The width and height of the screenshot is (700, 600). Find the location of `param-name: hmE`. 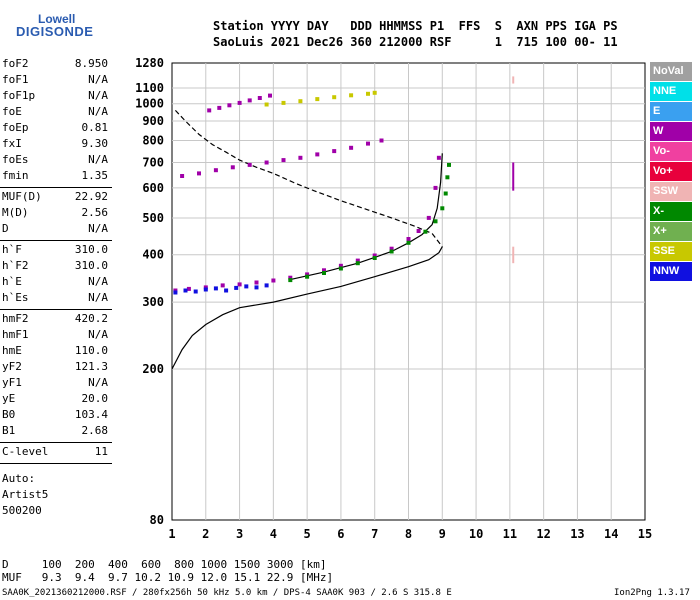

param-name: hmE is located at coordinates (12, 350).